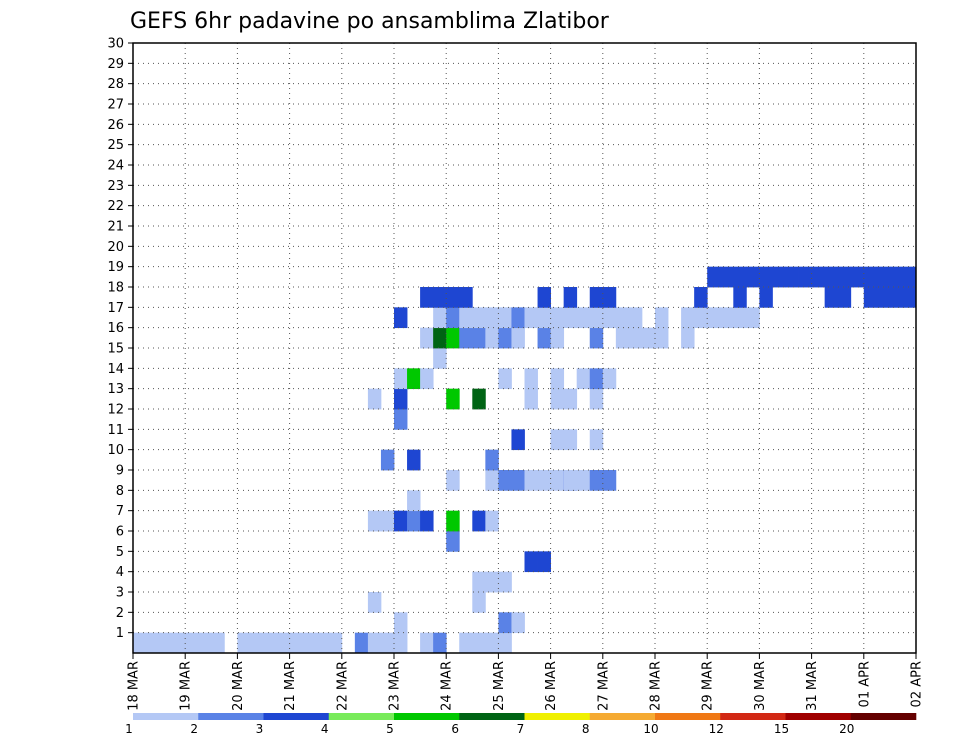 Image resolution: width=960 pixels, height=742 pixels. What do you see at coordinates (115, 145) in the screenshot?
I see `y-tick-label: 25` at bounding box center [115, 145].